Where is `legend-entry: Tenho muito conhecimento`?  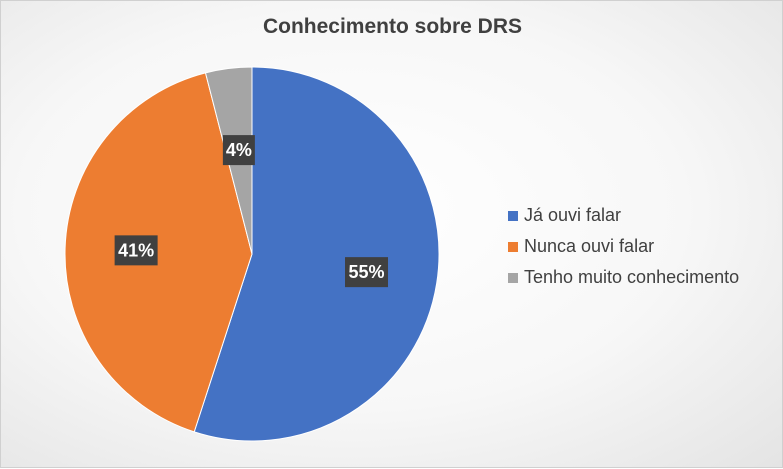
legend-entry: Tenho muito conhecimento is located at coordinates (623, 277).